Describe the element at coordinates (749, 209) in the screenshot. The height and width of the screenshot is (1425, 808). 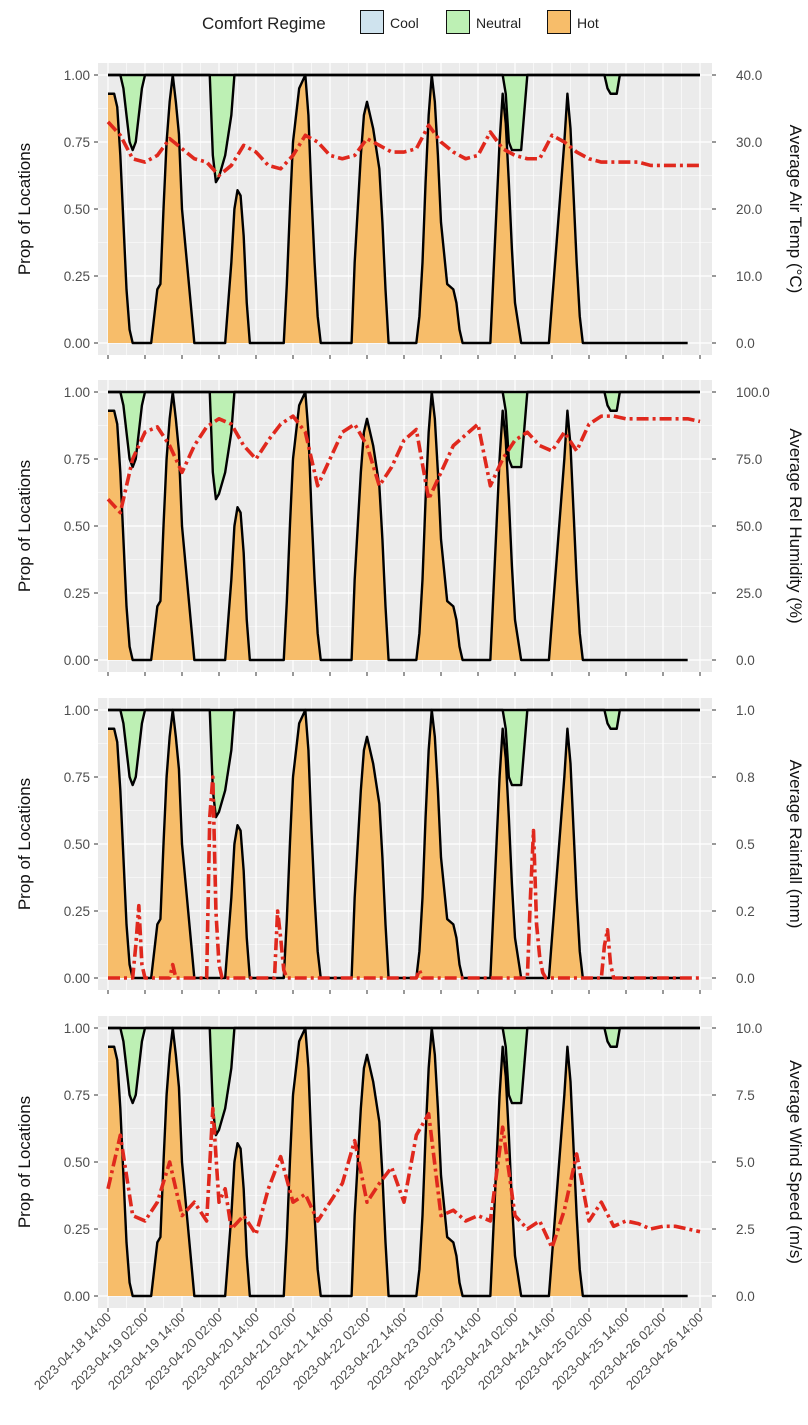
I see `right-tick-label: 20.0` at that location.